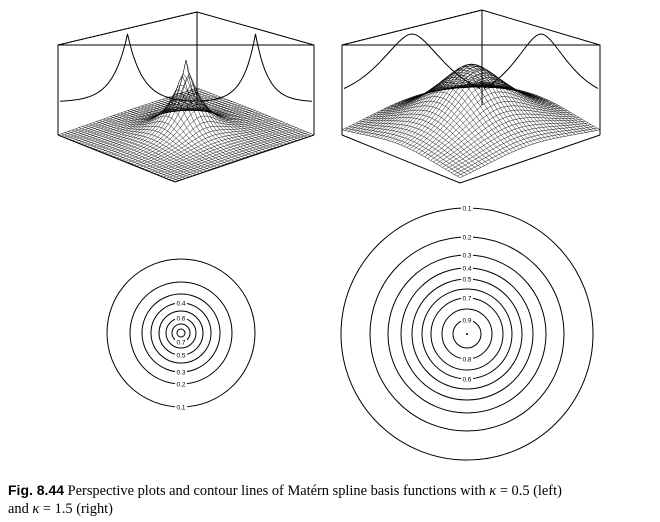  I want to click on left-surface-mesh, so click(186, 121).